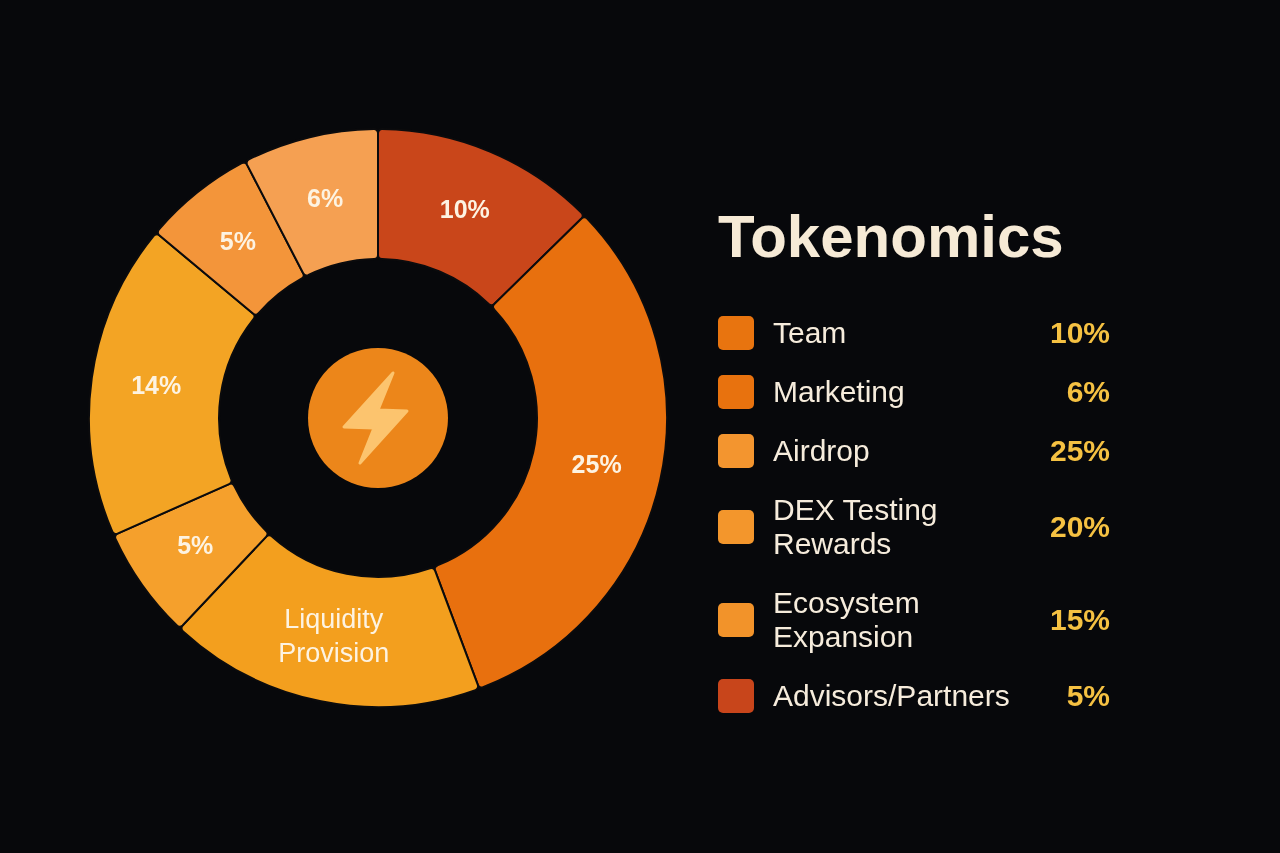 Image resolution: width=1280 pixels, height=853 pixels. What do you see at coordinates (1079, 526) in the screenshot?
I see `text: 20%` at bounding box center [1079, 526].